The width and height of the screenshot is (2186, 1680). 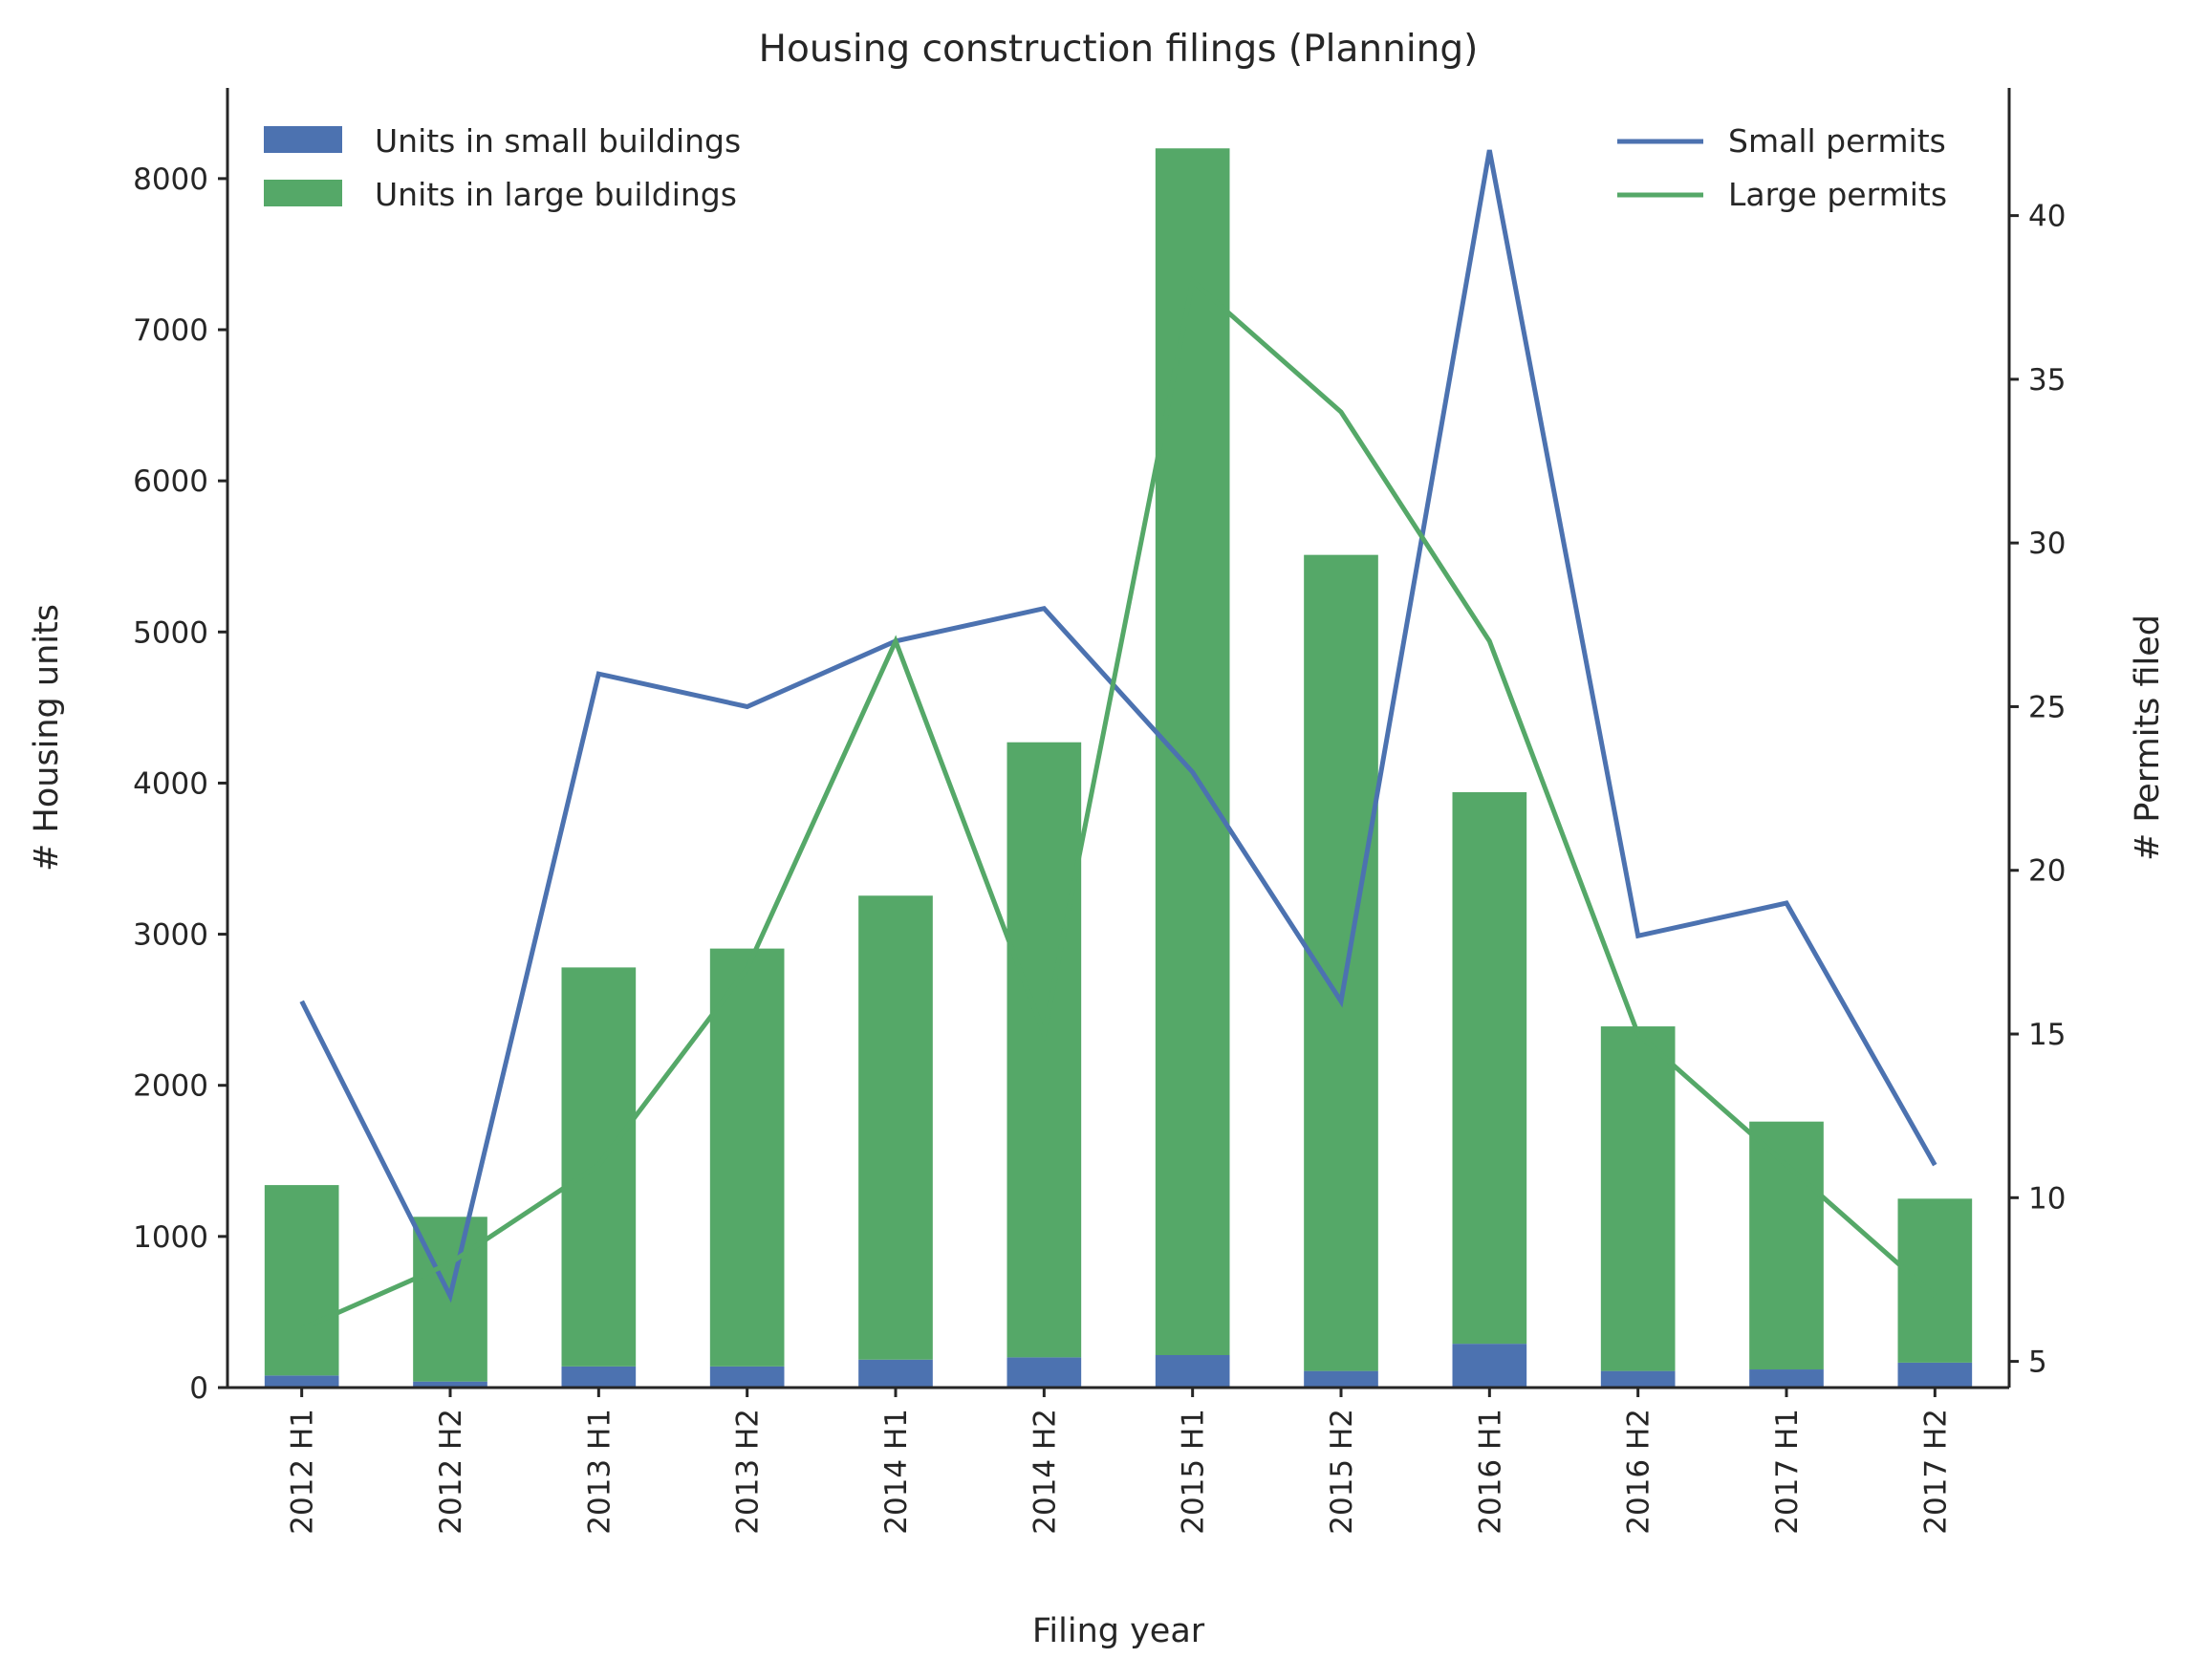 What do you see at coordinates (451, 1472) in the screenshot?
I see `x-tick-label: 2012 H2` at bounding box center [451, 1472].